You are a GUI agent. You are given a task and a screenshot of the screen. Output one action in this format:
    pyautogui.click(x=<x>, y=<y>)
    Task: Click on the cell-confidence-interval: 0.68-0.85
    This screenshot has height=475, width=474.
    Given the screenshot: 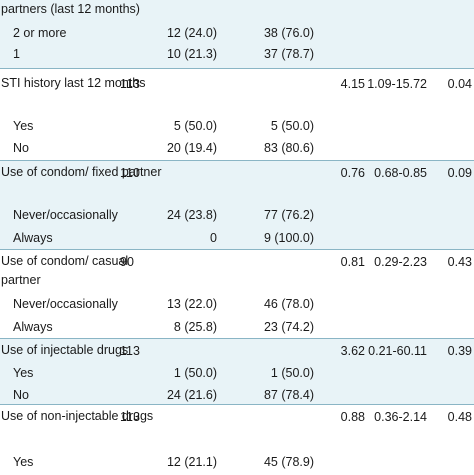 What is the action you would take?
    pyautogui.click(x=400, y=173)
    